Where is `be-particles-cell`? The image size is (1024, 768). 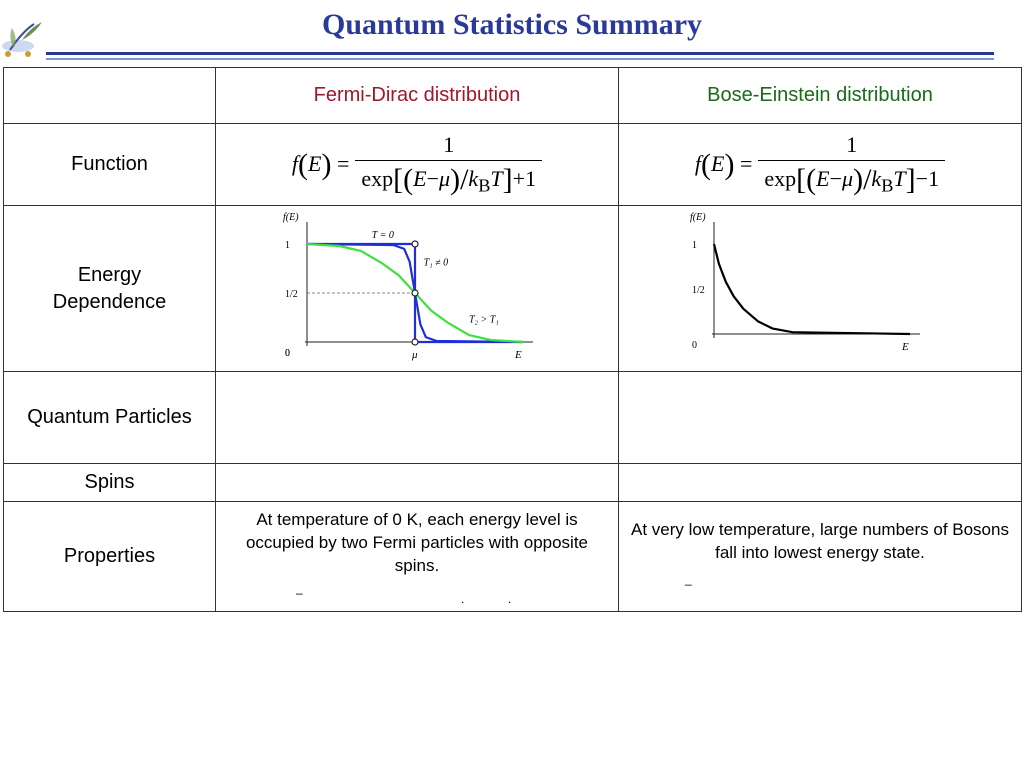
be-particles-cell is located at coordinates (820, 417).